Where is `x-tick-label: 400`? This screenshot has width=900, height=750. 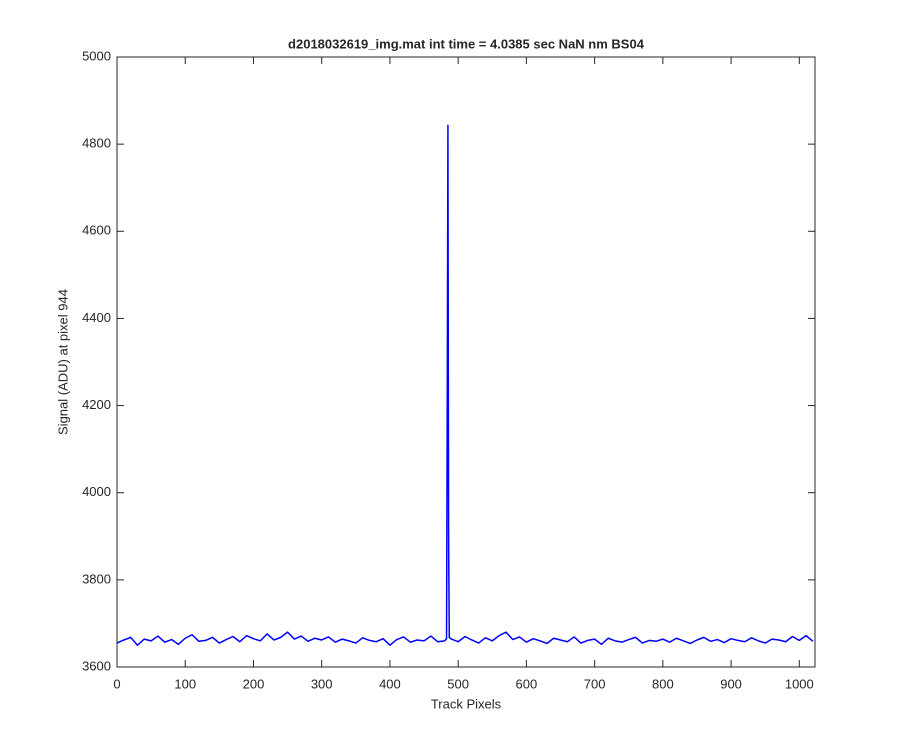 x-tick-label: 400 is located at coordinates (390, 683).